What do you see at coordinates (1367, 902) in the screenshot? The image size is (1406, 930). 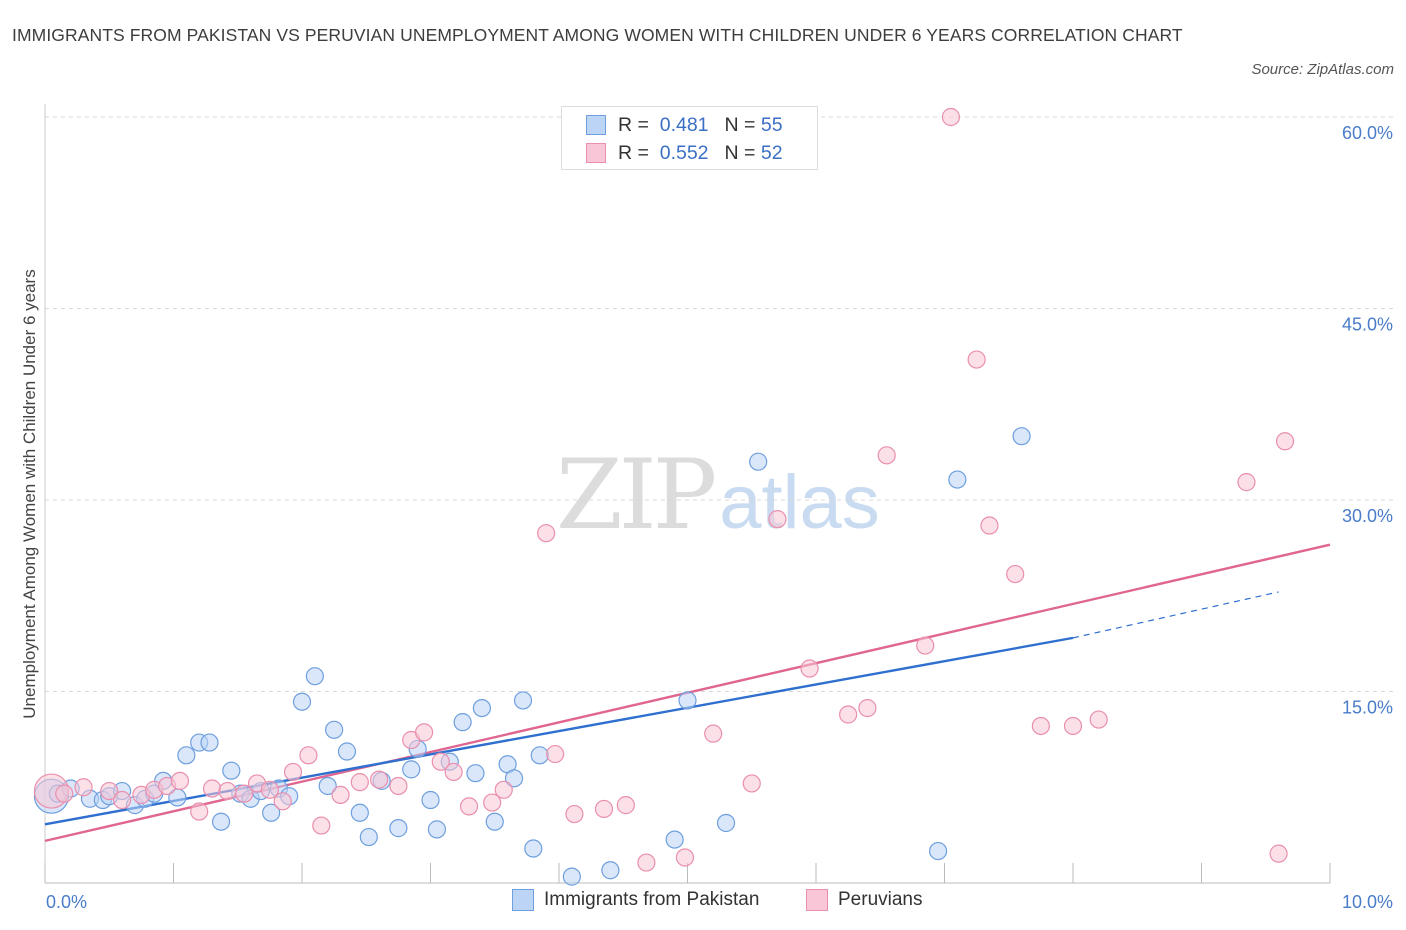 I see `x-tick-label: 10.0%` at bounding box center [1367, 902].